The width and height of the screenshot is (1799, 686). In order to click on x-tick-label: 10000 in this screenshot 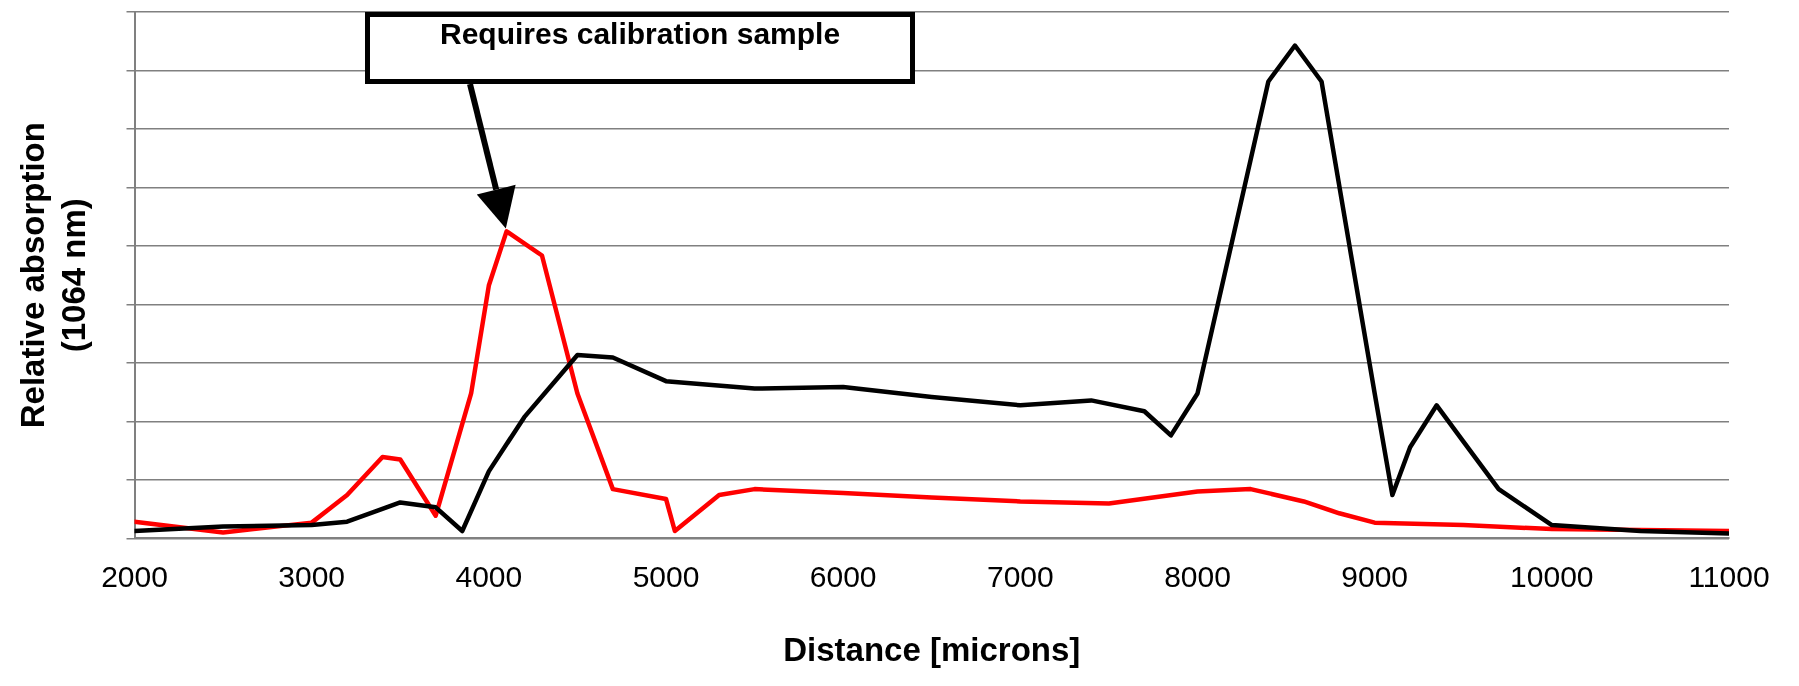, I will do `click(1552, 576)`.